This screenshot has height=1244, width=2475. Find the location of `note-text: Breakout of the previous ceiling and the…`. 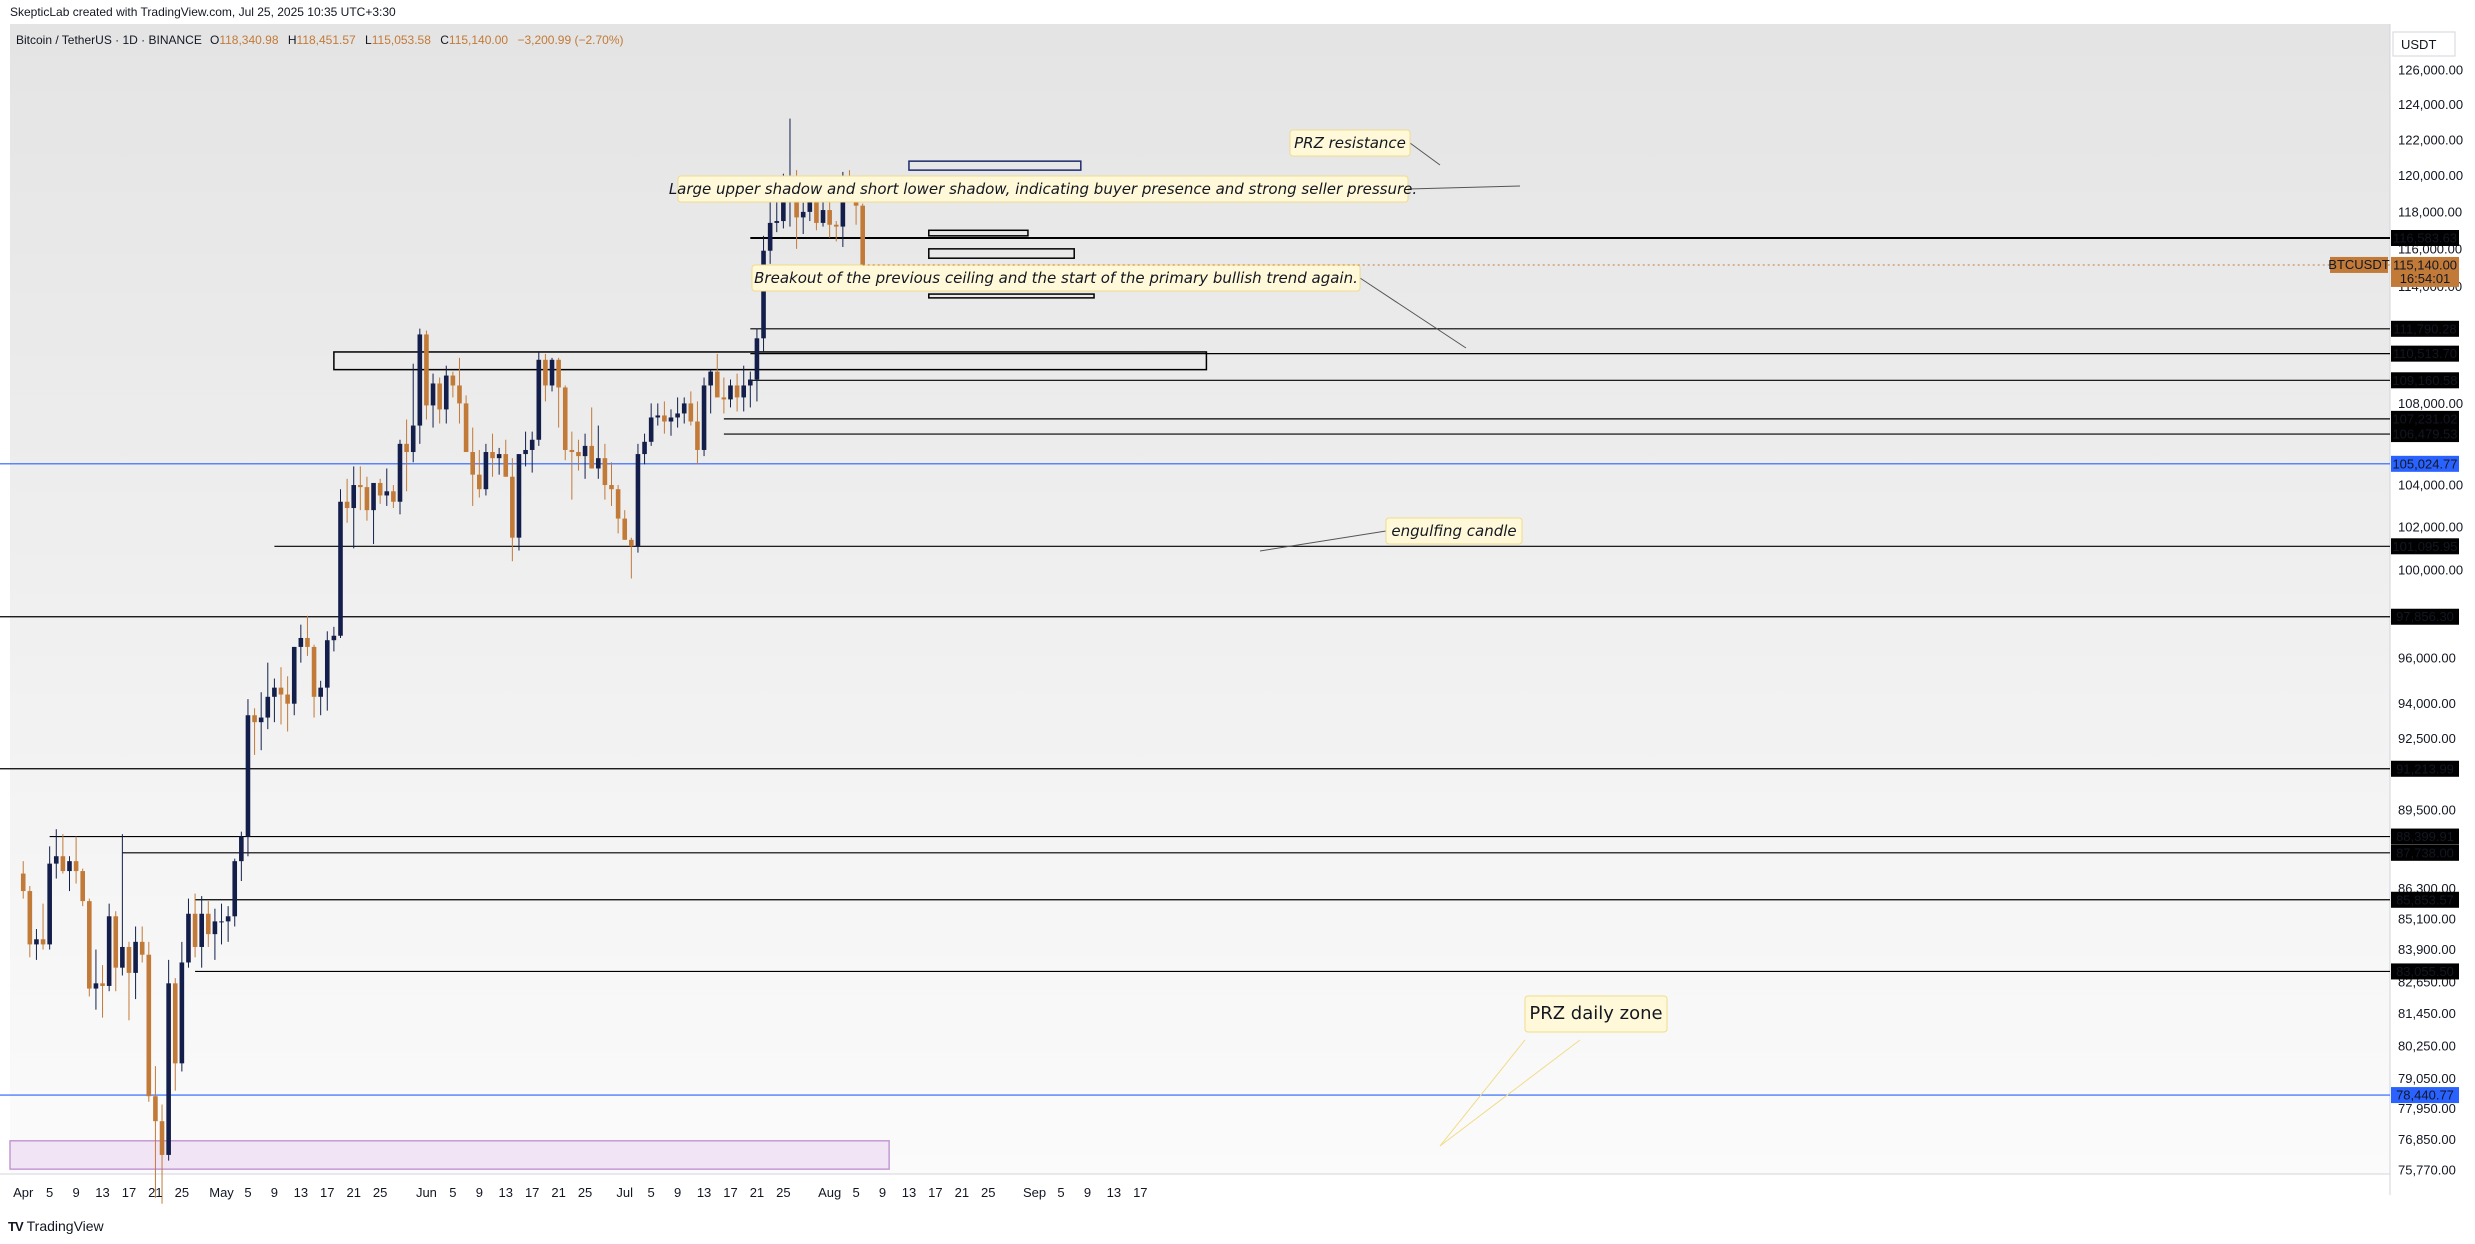

note-text: Breakout of the previous ceiling and the… is located at coordinates (1056, 278).